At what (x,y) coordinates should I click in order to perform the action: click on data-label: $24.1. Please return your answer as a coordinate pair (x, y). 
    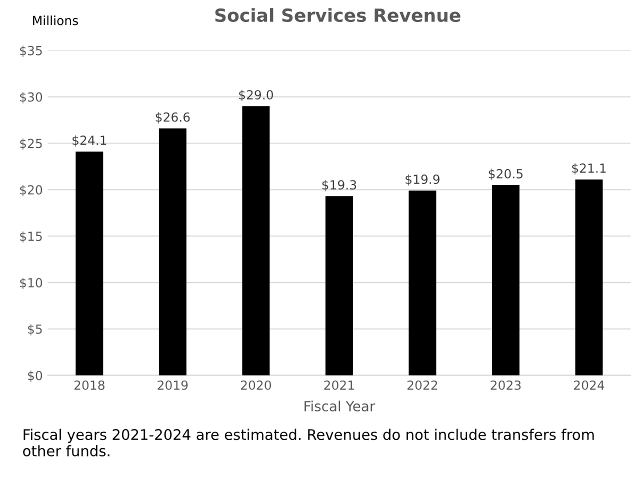
    Looking at the image, I should click on (89, 141).